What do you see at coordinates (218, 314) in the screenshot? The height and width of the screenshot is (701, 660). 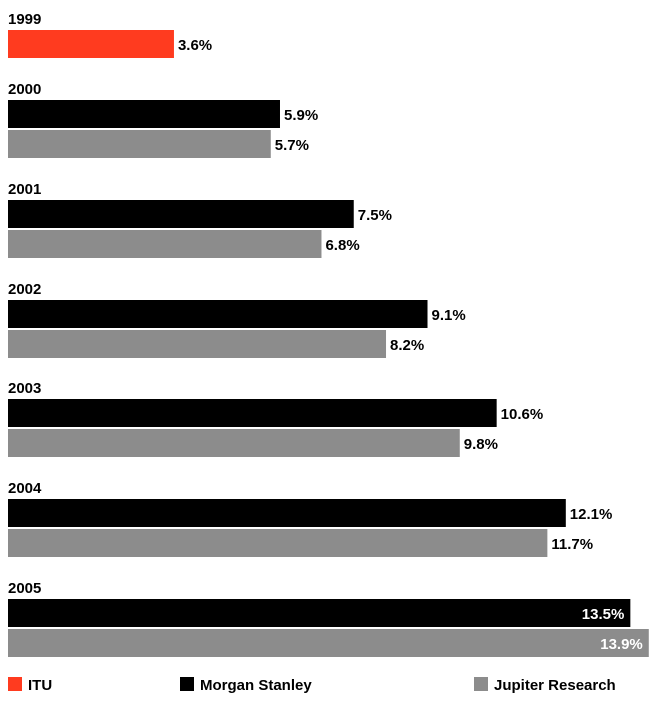 I see `bar-morgan-stanley-2002` at bounding box center [218, 314].